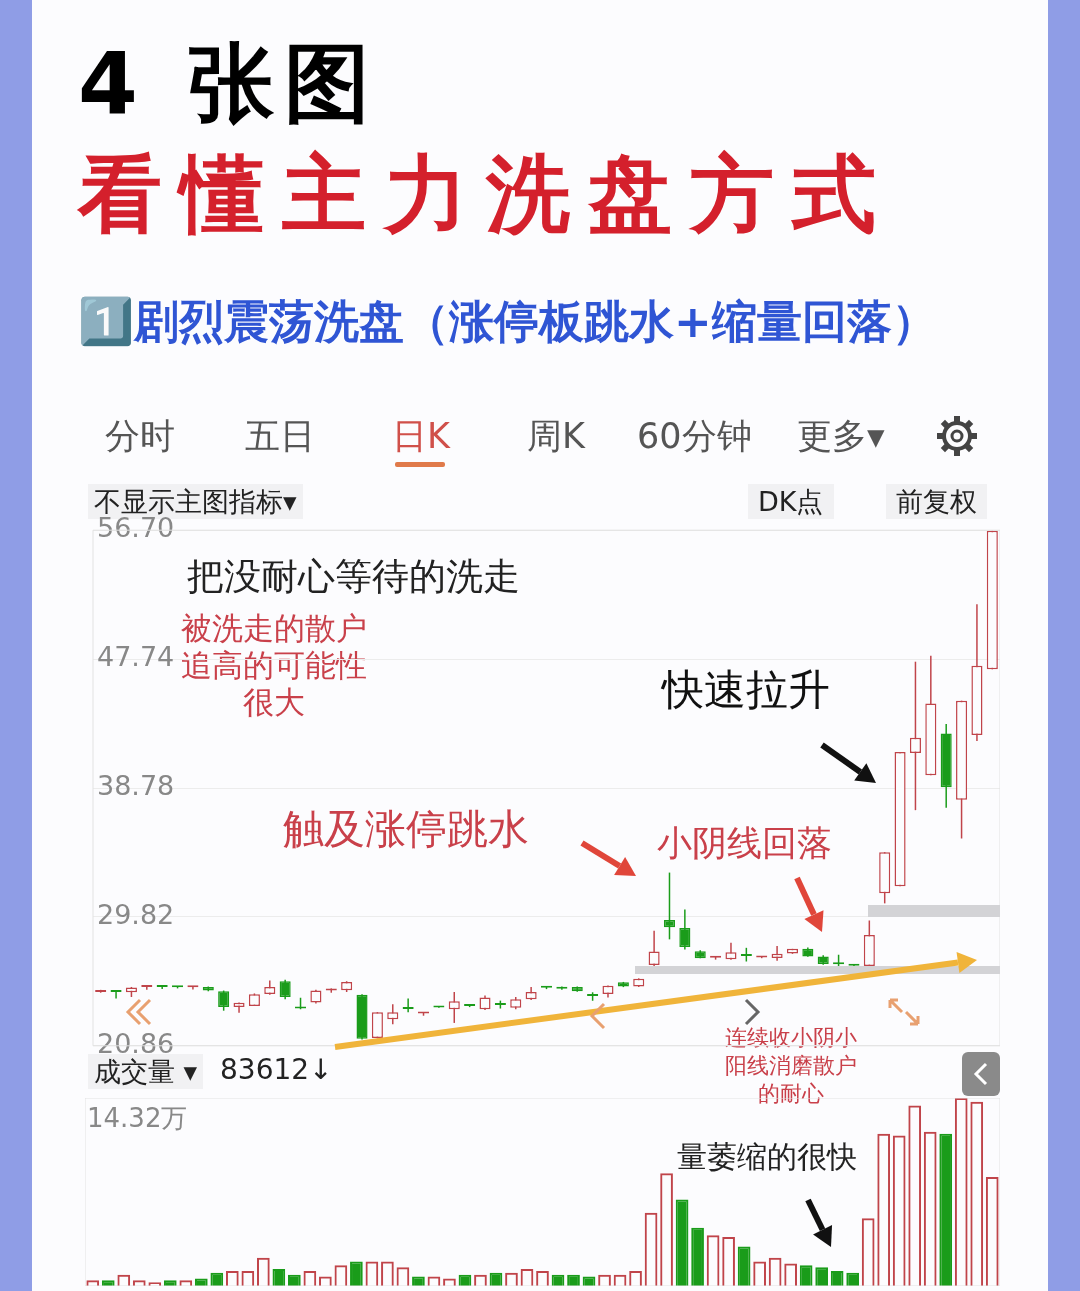  What do you see at coordinates (746, 690) in the screenshot?
I see `annotation: 快速拉升` at bounding box center [746, 690].